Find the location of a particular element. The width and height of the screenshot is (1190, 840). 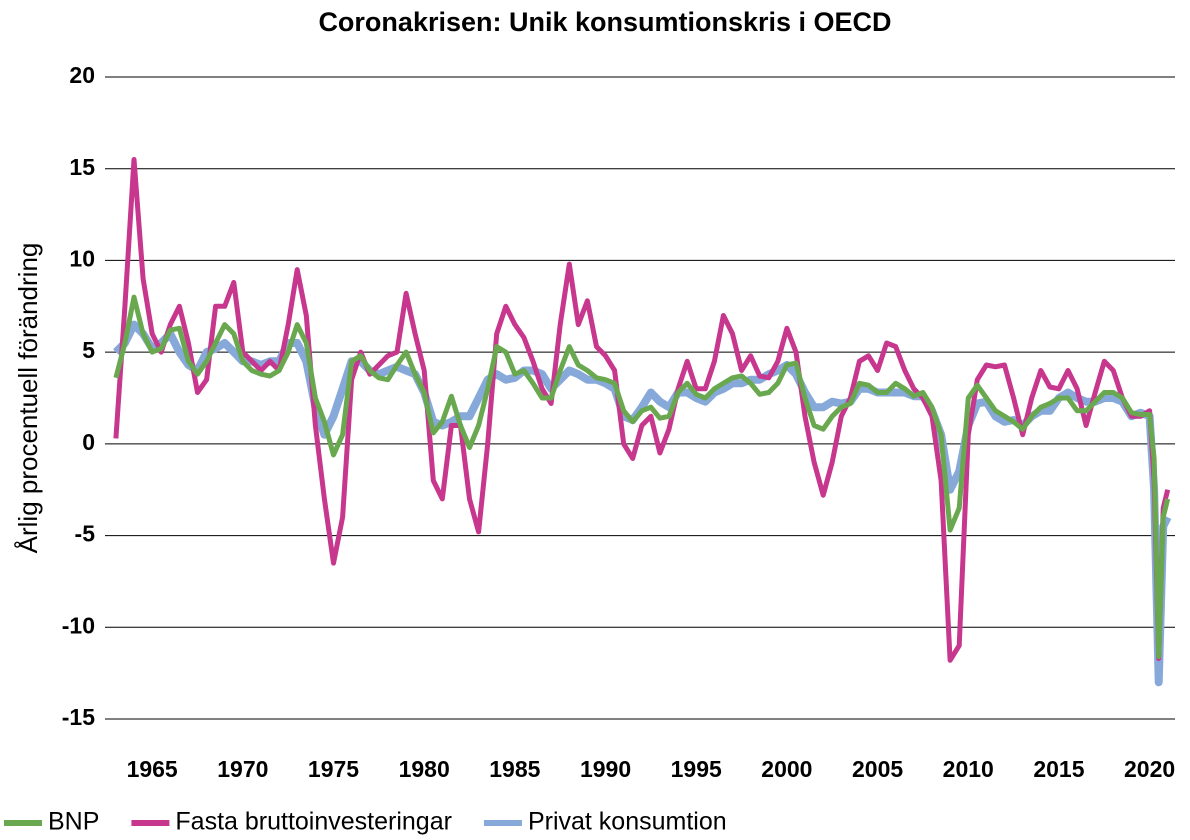

legend-label: BNP is located at coordinates (73, 822).